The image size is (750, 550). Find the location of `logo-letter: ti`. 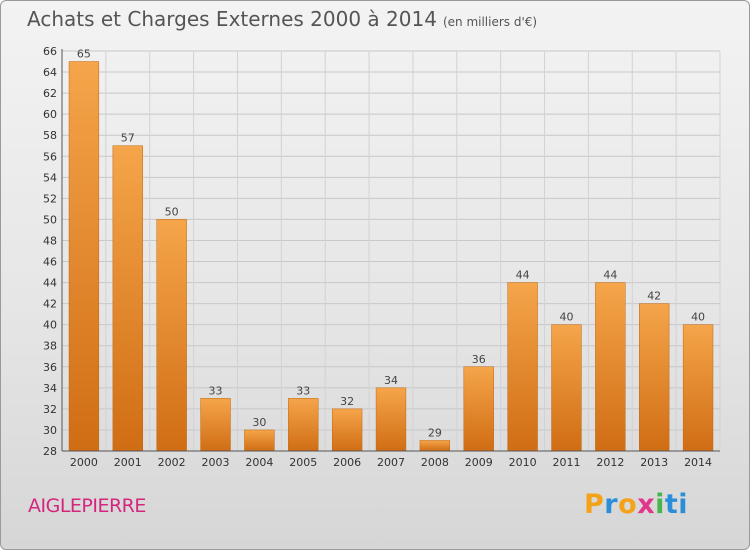

logo-letter: ti is located at coordinates (676, 504).